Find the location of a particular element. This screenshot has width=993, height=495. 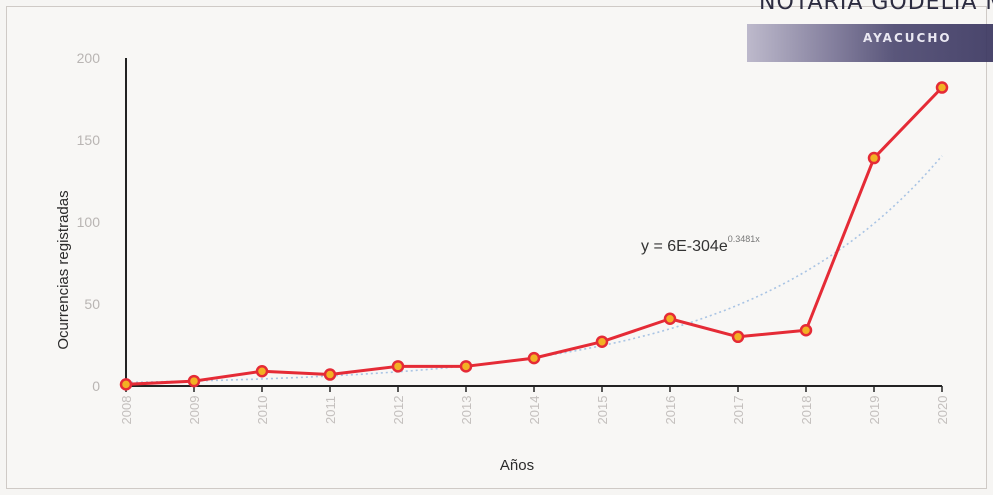

y-tick-label: 100 is located at coordinates (89, 222).